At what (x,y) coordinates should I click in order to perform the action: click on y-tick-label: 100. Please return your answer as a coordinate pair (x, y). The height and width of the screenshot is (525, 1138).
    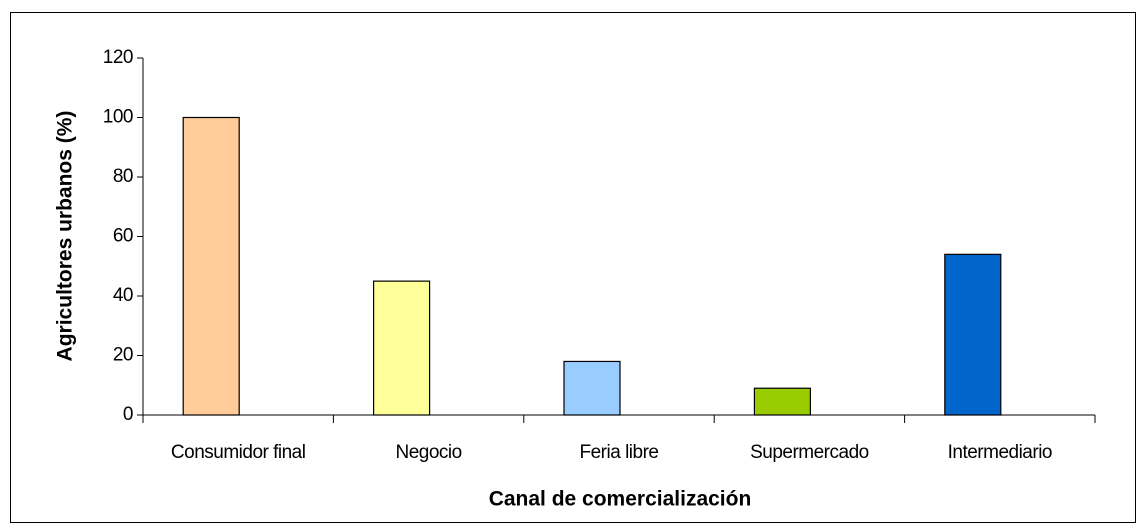
    Looking at the image, I should click on (118, 117).